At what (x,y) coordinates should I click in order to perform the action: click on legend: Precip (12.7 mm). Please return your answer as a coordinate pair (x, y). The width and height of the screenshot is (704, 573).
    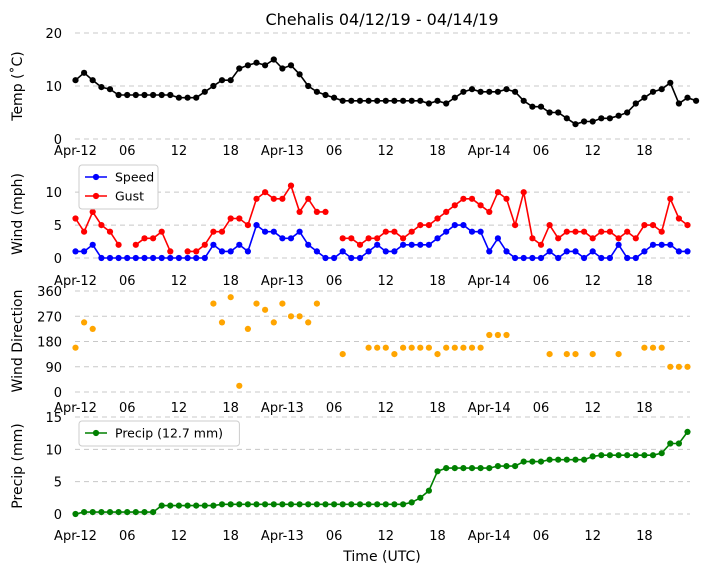
    Looking at the image, I should click on (159, 433).